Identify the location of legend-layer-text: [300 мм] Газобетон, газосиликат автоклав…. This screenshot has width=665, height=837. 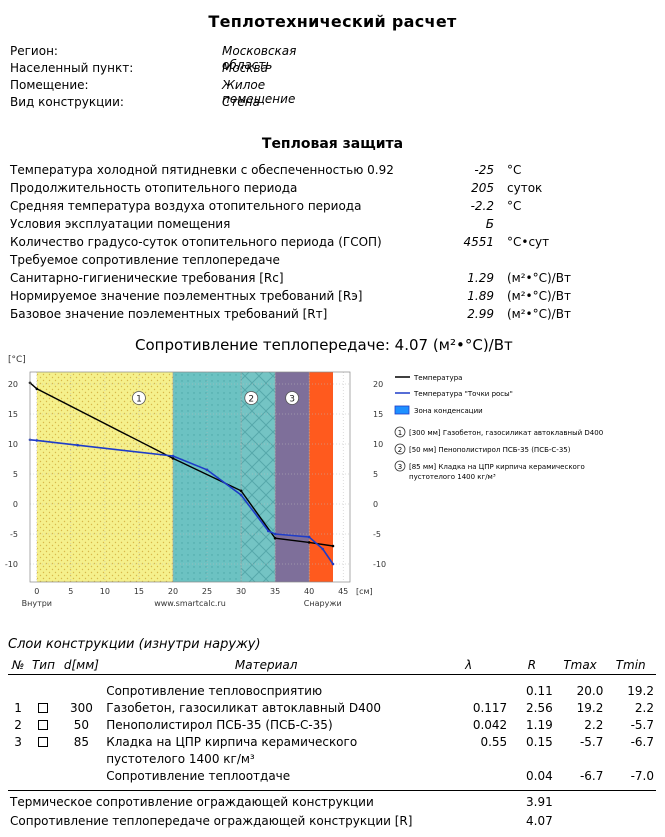
(506, 433).